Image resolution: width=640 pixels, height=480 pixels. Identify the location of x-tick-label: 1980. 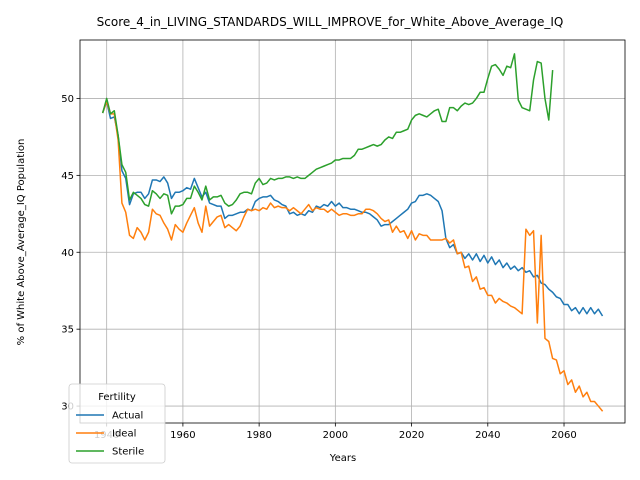
(258, 435).